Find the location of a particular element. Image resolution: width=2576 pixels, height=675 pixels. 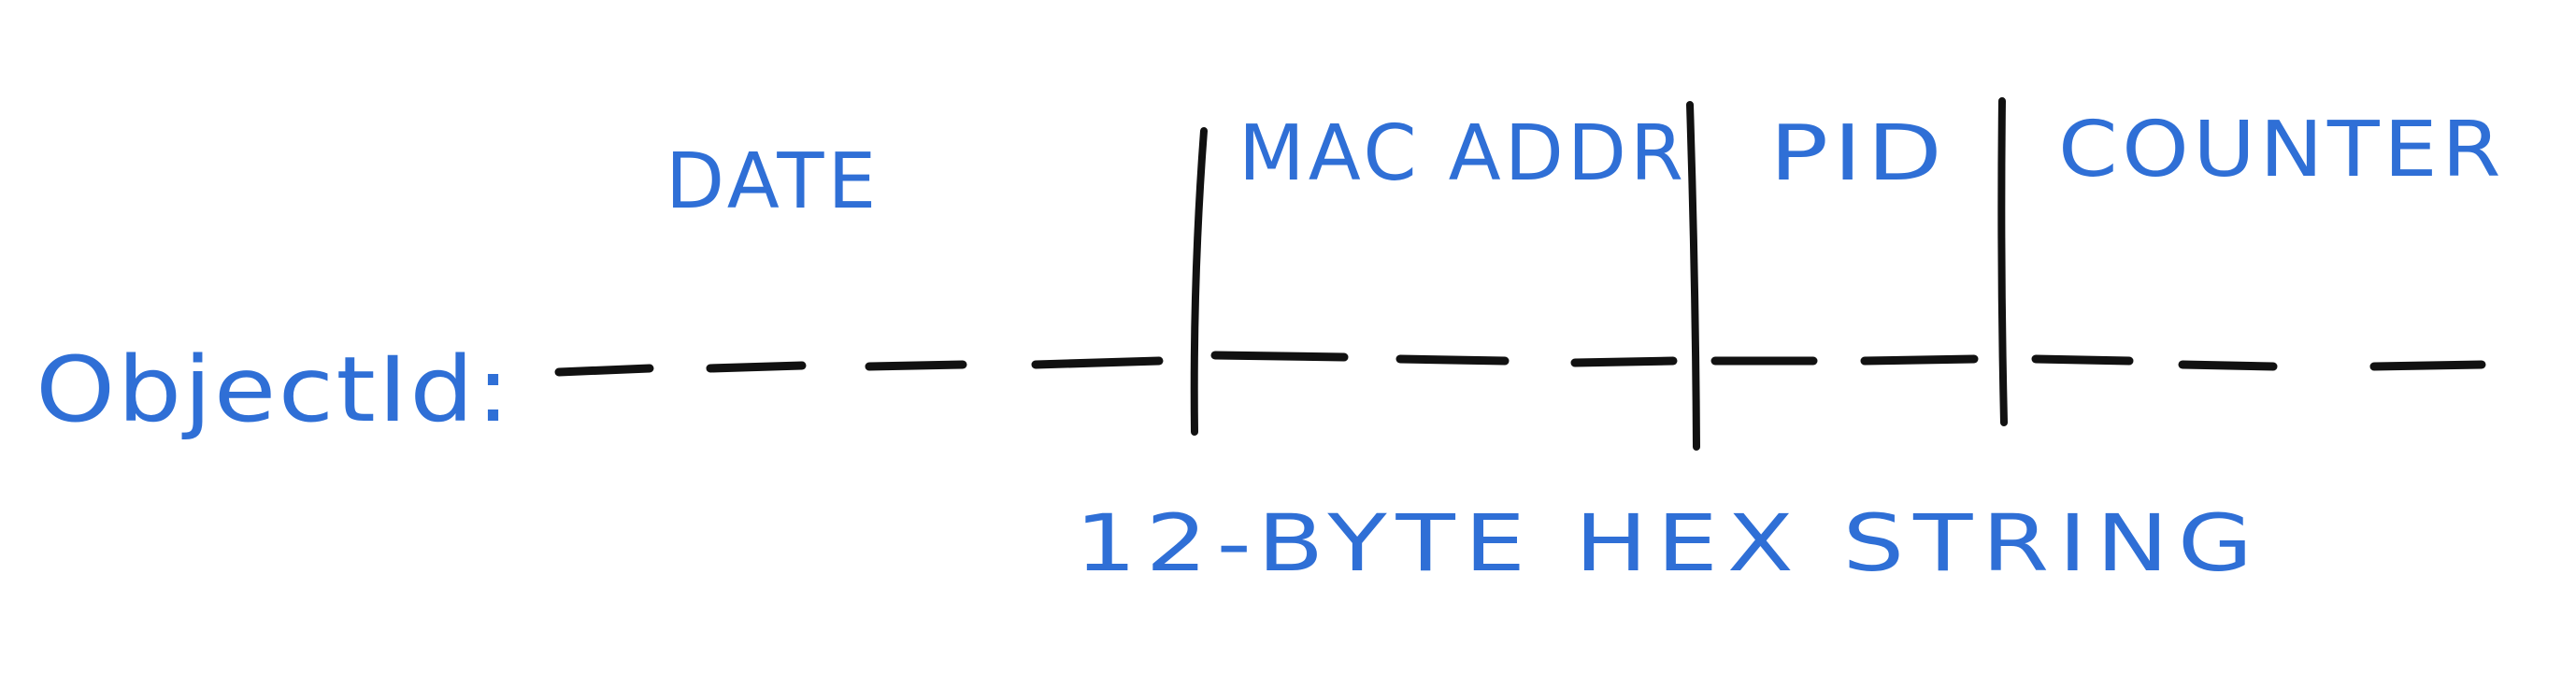

segment-label-counter: COUNTER is located at coordinates (2281, 150).